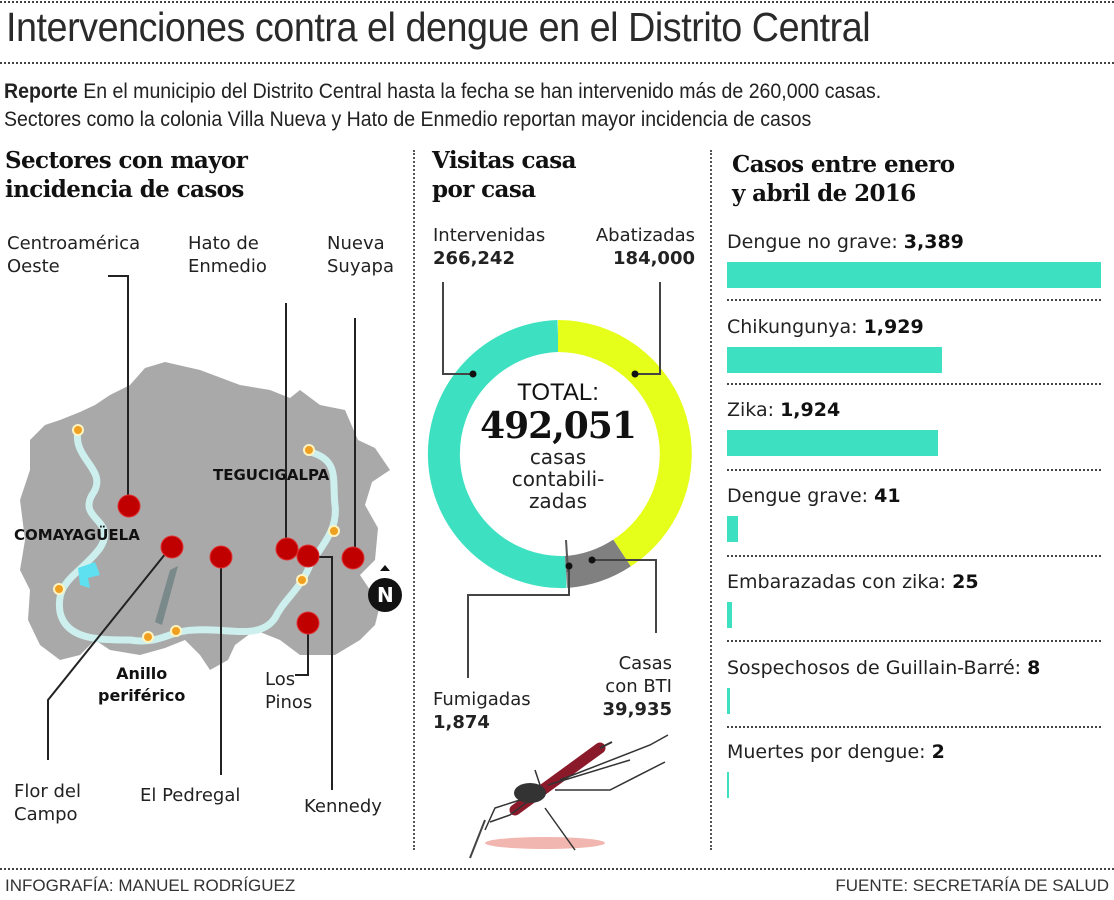  Describe the element at coordinates (190, 795) in the screenshot. I see `sector-label-el-pedregal: El Pedregal` at that location.